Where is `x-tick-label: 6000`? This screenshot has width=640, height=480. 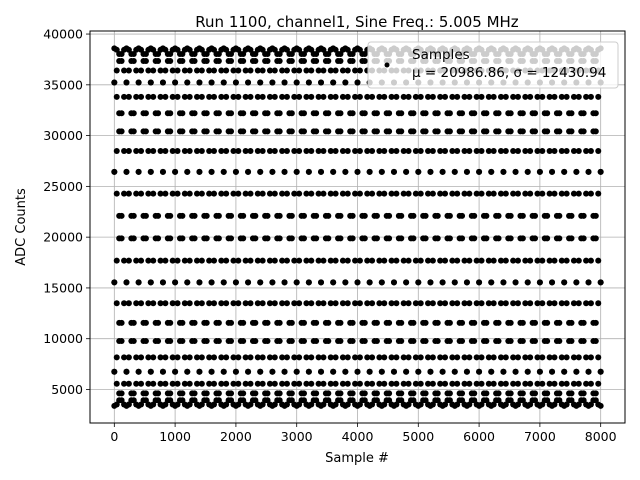 x-tick-label: 6000 is located at coordinates (479, 436).